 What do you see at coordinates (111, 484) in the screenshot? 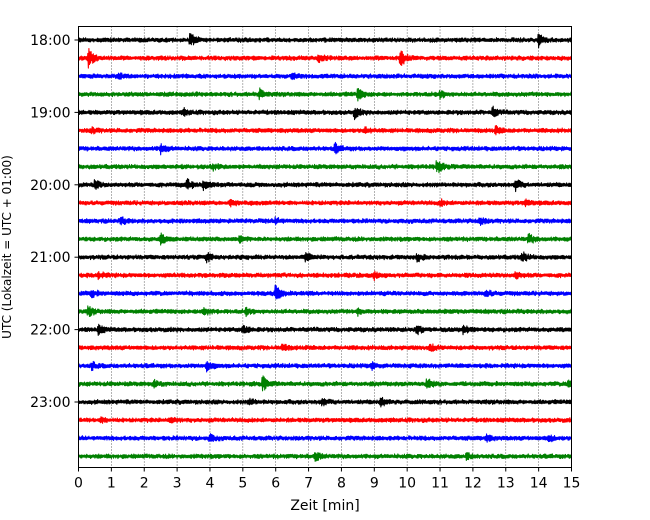
I see `x-tick-label: 1` at bounding box center [111, 484].